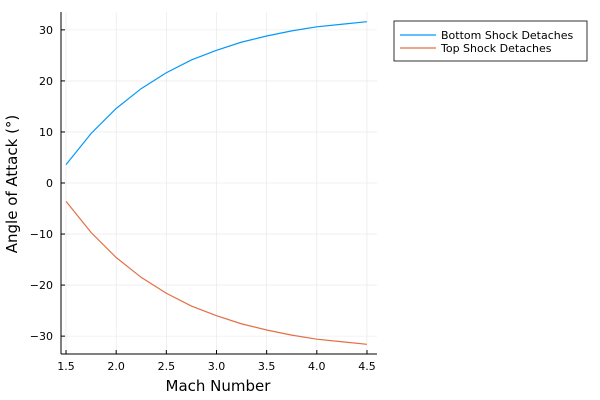  What do you see at coordinates (507, 35) in the screenshot?
I see `legend-entry-label: Bottom Shock Detaches` at bounding box center [507, 35].